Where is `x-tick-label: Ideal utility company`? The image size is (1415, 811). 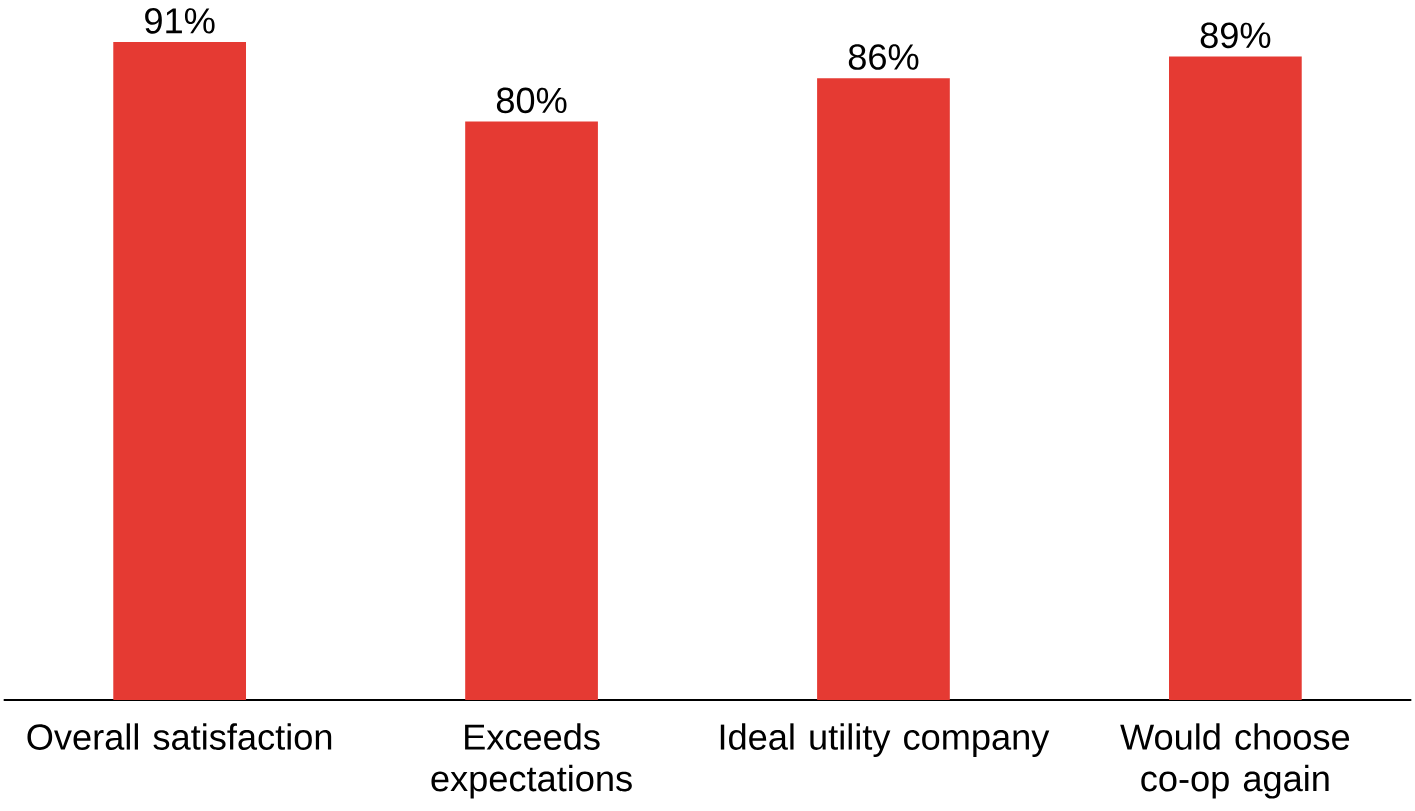
x-tick-label: Ideal utility company is located at coordinates (885, 740).